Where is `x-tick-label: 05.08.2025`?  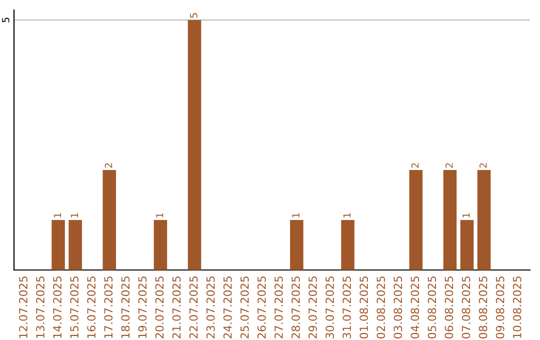 x-tick-label: 05.08.2025 is located at coordinates (432, 307).